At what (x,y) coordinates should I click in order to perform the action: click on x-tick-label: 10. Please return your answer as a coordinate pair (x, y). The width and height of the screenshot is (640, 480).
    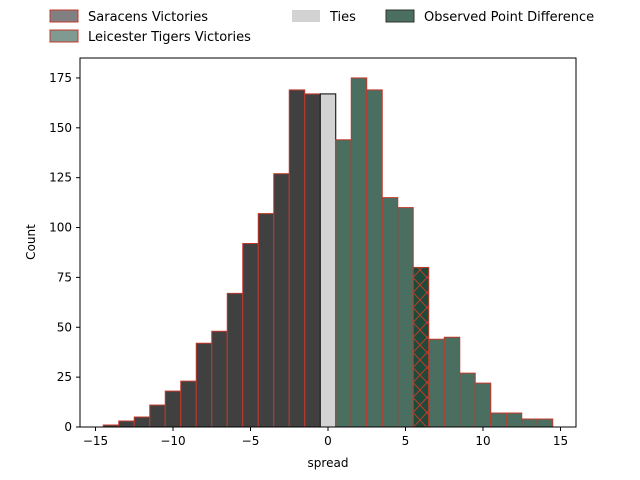
    Looking at the image, I should click on (482, 441).